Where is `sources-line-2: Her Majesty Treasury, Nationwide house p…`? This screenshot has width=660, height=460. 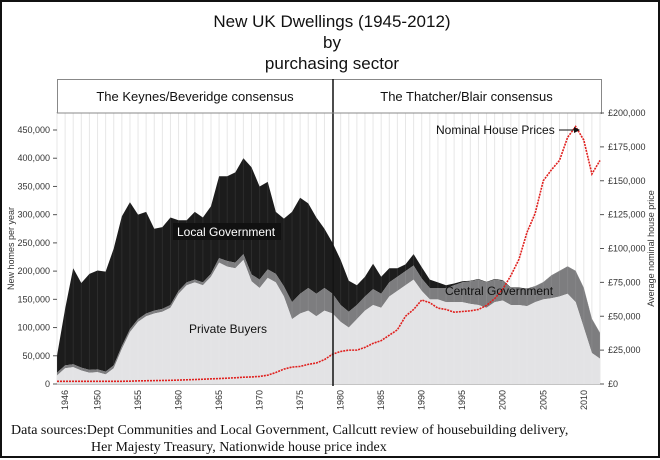 sources-line-2: Her Majesty Treasury, Nationwide house p… is located at coordinates (239, 447).